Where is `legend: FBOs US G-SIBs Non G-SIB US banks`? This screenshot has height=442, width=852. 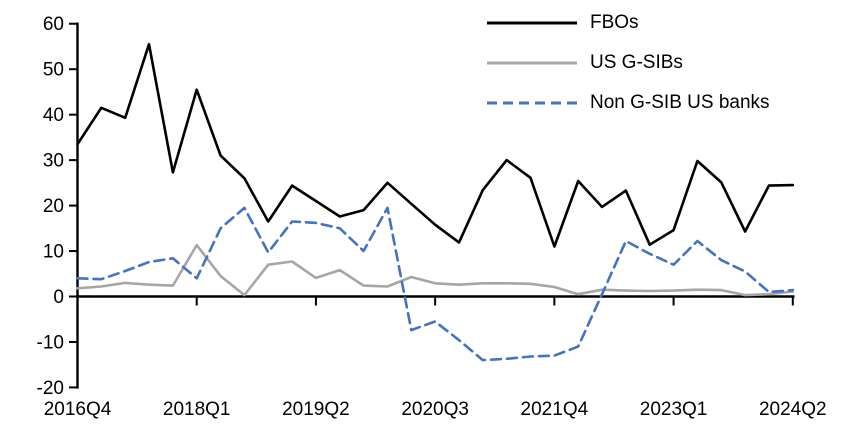 legend: FBOs US G-SIBs Non G-SIB US banks is located at coordinates (628, 63).